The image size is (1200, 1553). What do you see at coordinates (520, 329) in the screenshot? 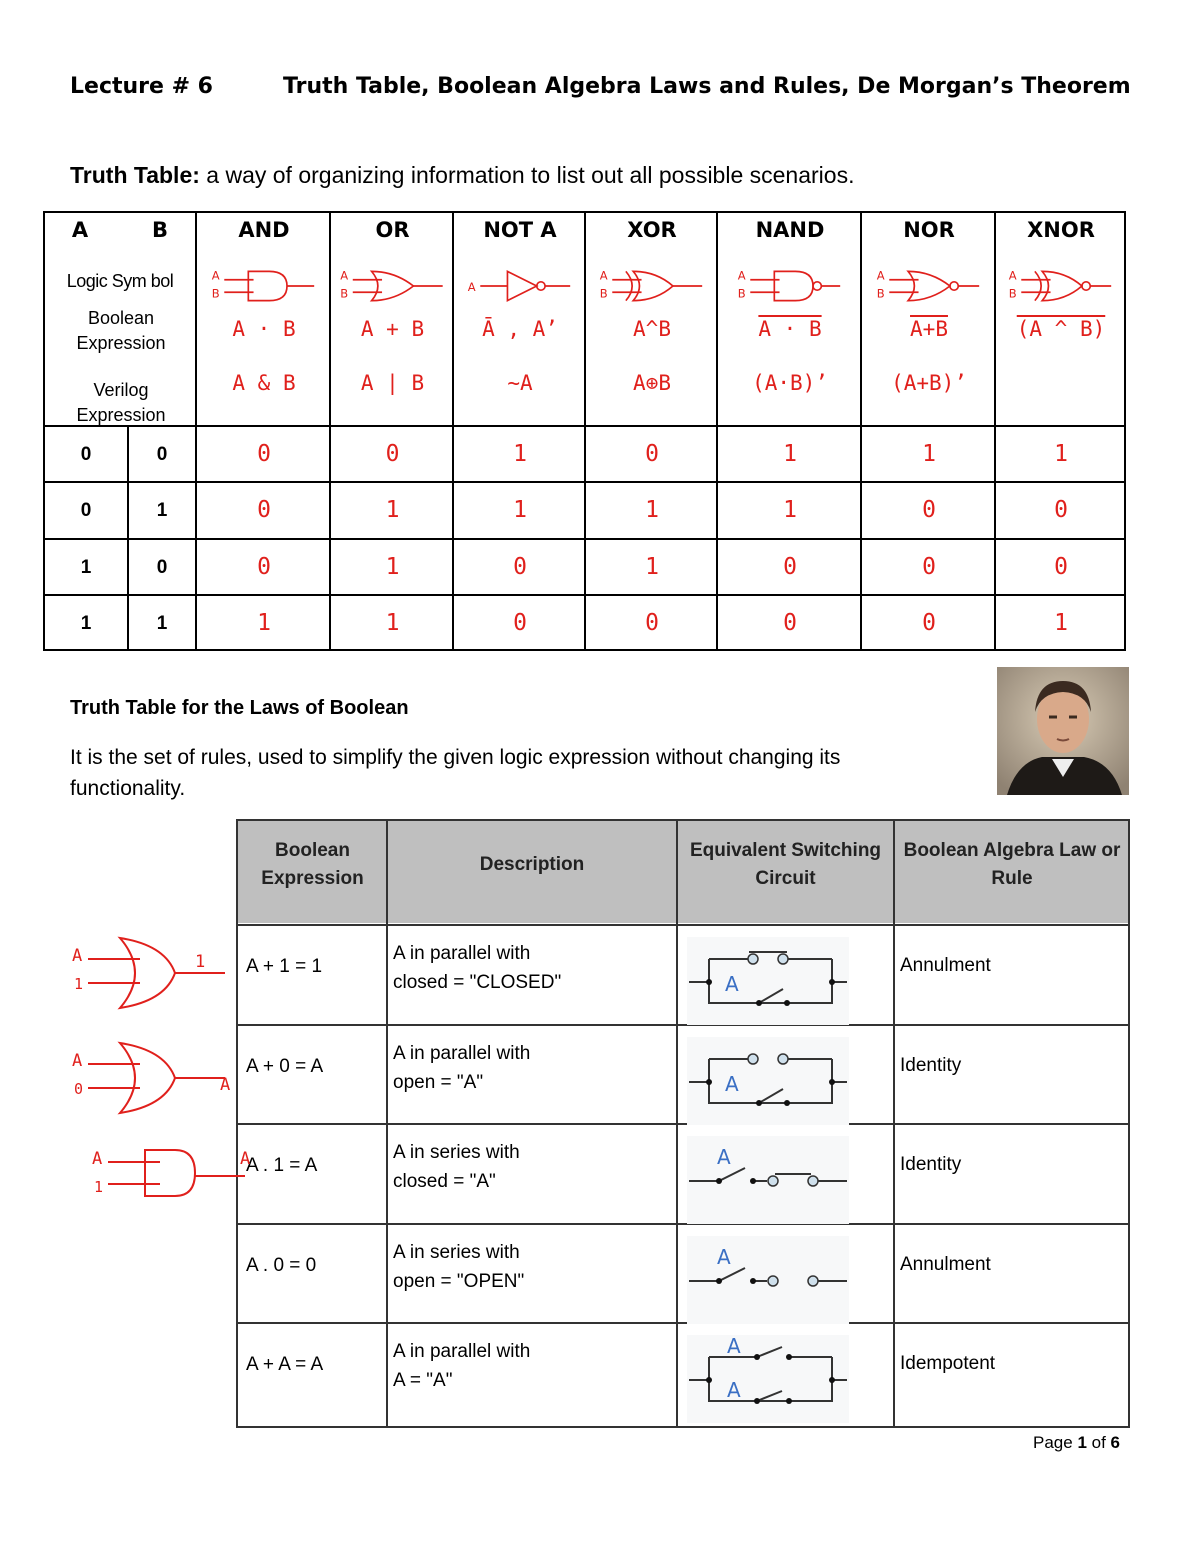
I see `boolean-expression: Ā , A’` at bounding box center [520, 329].